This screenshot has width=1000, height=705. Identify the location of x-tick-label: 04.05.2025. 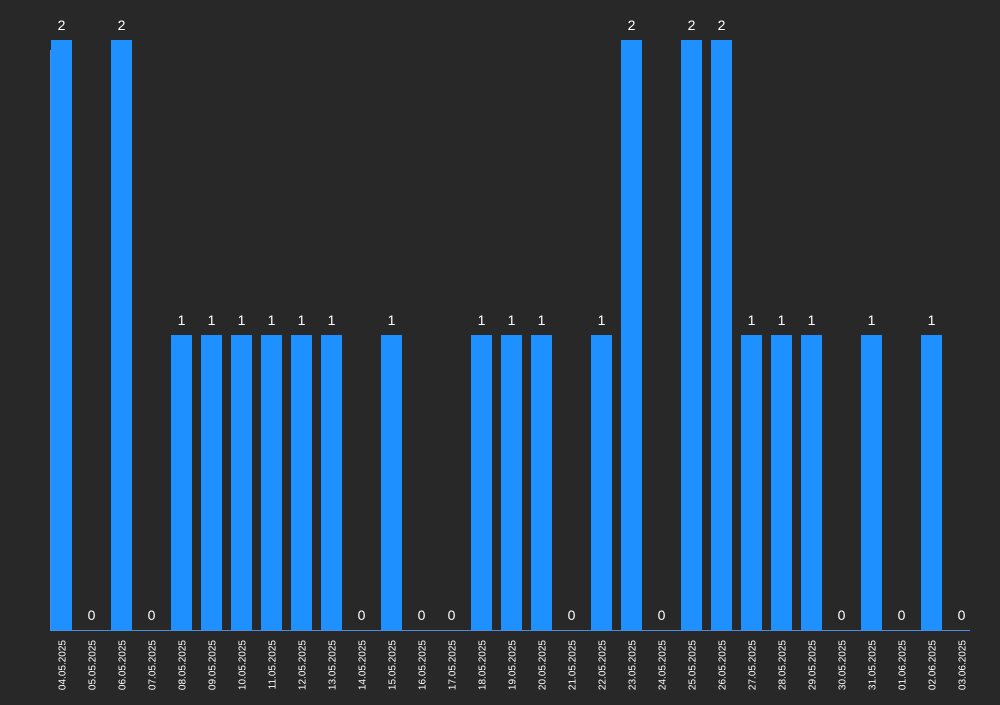
(63, 665).